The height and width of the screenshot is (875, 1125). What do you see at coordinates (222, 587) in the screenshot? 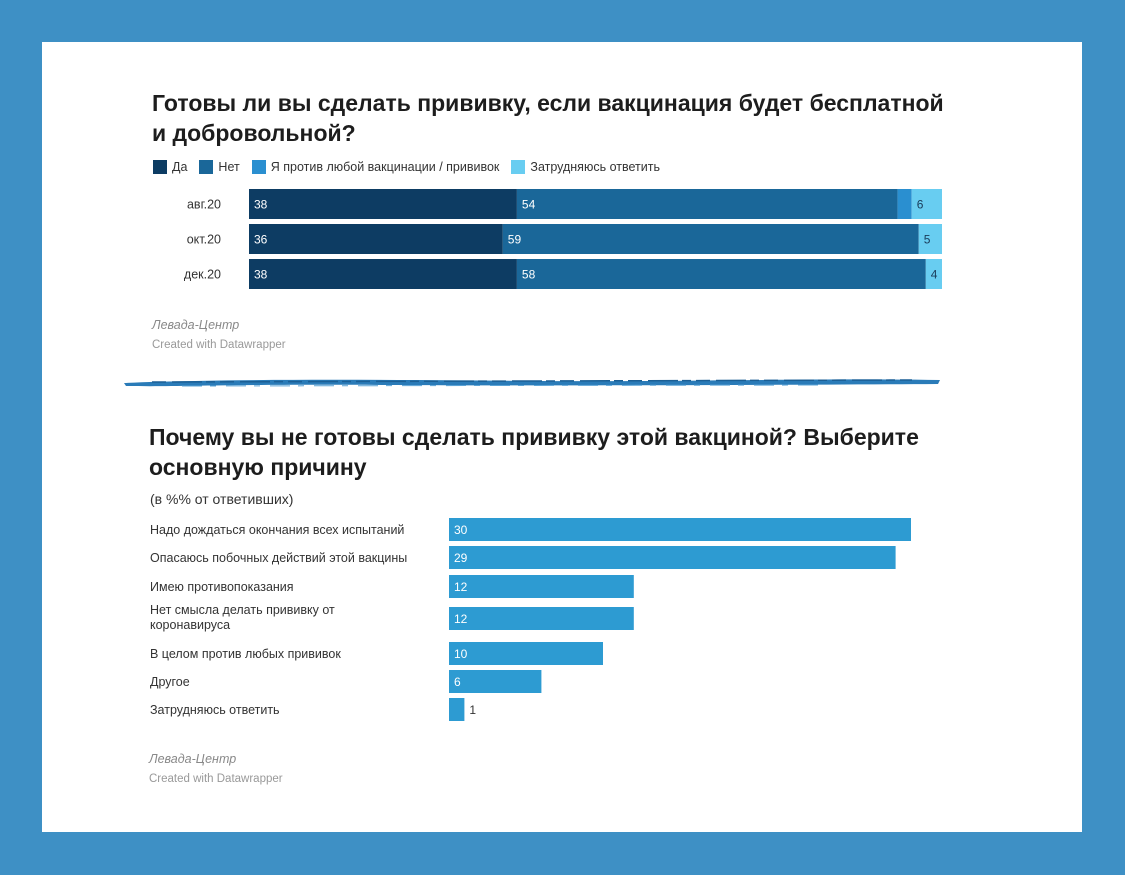
I see `chart2-category-label: Имею противопоказания` at bounding box center [222, 587].